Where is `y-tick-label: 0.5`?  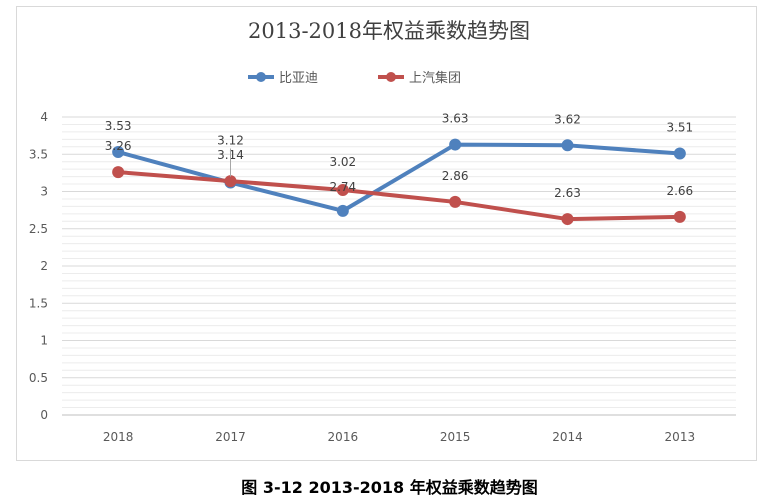 y-tick-label: 0.5 is located at coordinates (38, 378).